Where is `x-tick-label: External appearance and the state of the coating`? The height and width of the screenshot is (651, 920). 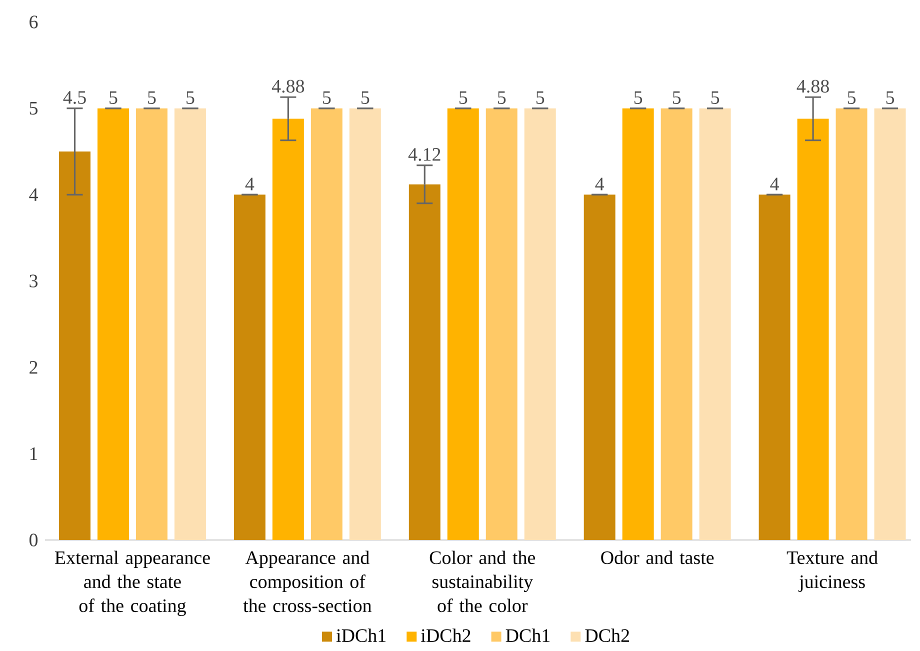
x-tick-label: External appearance and the state of the coating is located at coordinates (132, 583).